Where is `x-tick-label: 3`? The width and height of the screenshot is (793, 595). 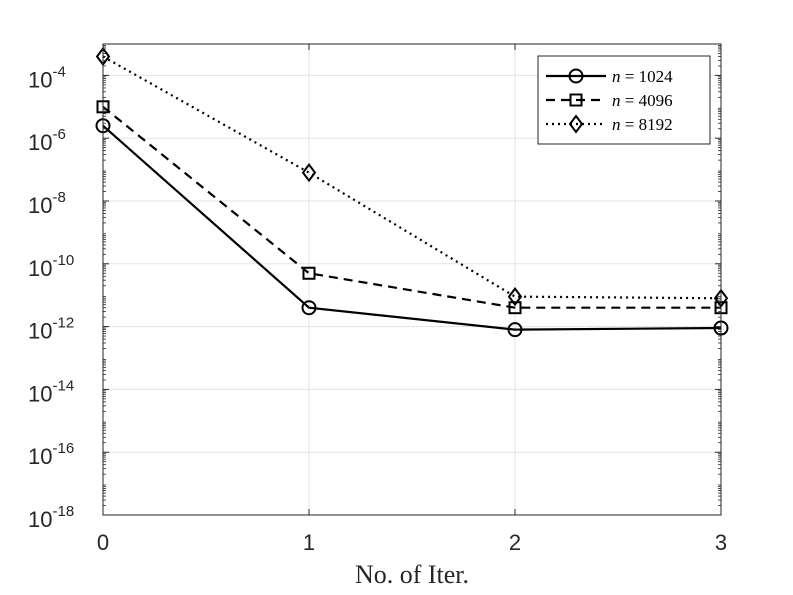
x-tick-label: 3 is located at coordinates (721, 542).